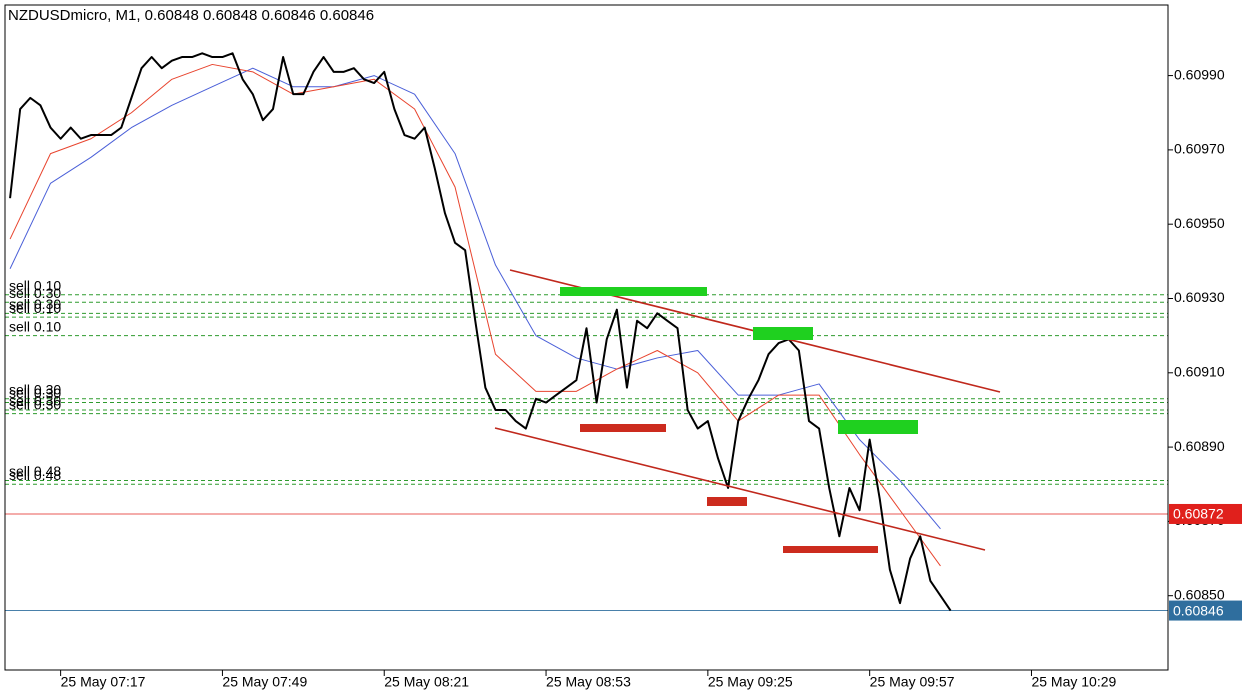 This screenshot has height=698, width=1242. I want to click on x-tick-label: 25 May 08:21, so click(426, 682).